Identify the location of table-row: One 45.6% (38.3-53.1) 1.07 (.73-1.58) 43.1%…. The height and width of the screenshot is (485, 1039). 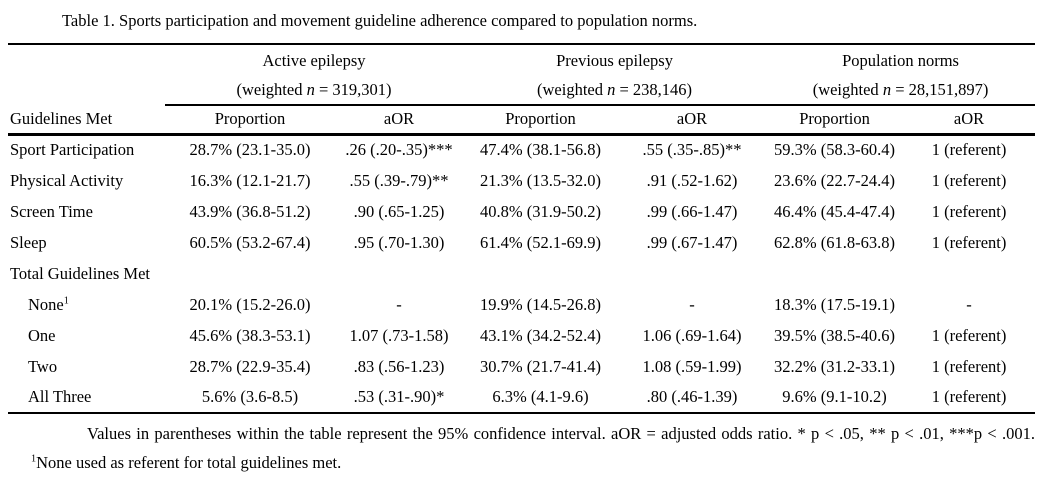
(521, 335).